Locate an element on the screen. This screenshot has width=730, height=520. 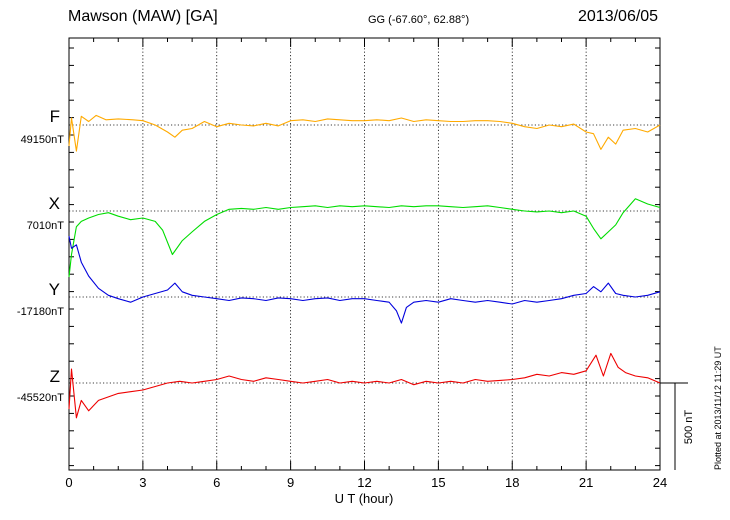
x-tick-label: 3 is located at coordinates (142, 482).